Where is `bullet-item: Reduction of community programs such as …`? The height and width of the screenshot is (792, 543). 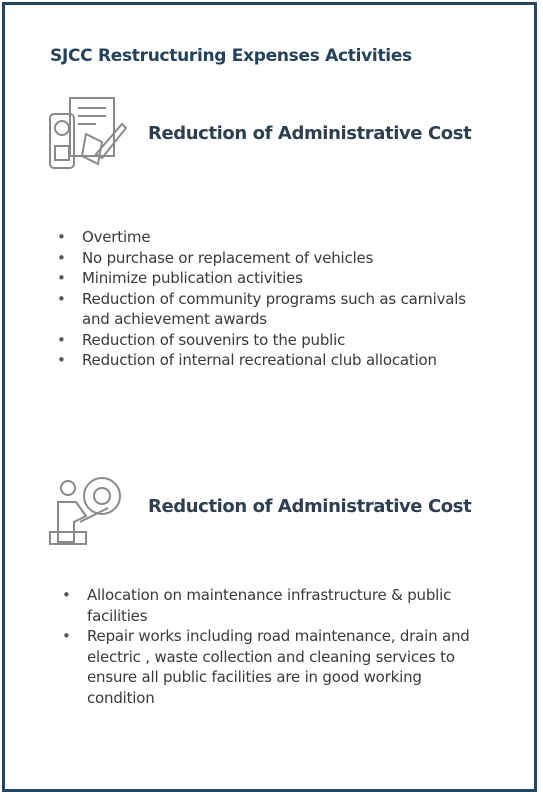
bullet-item: Reduction of community programs such as … is located at coordinates (277, 309).